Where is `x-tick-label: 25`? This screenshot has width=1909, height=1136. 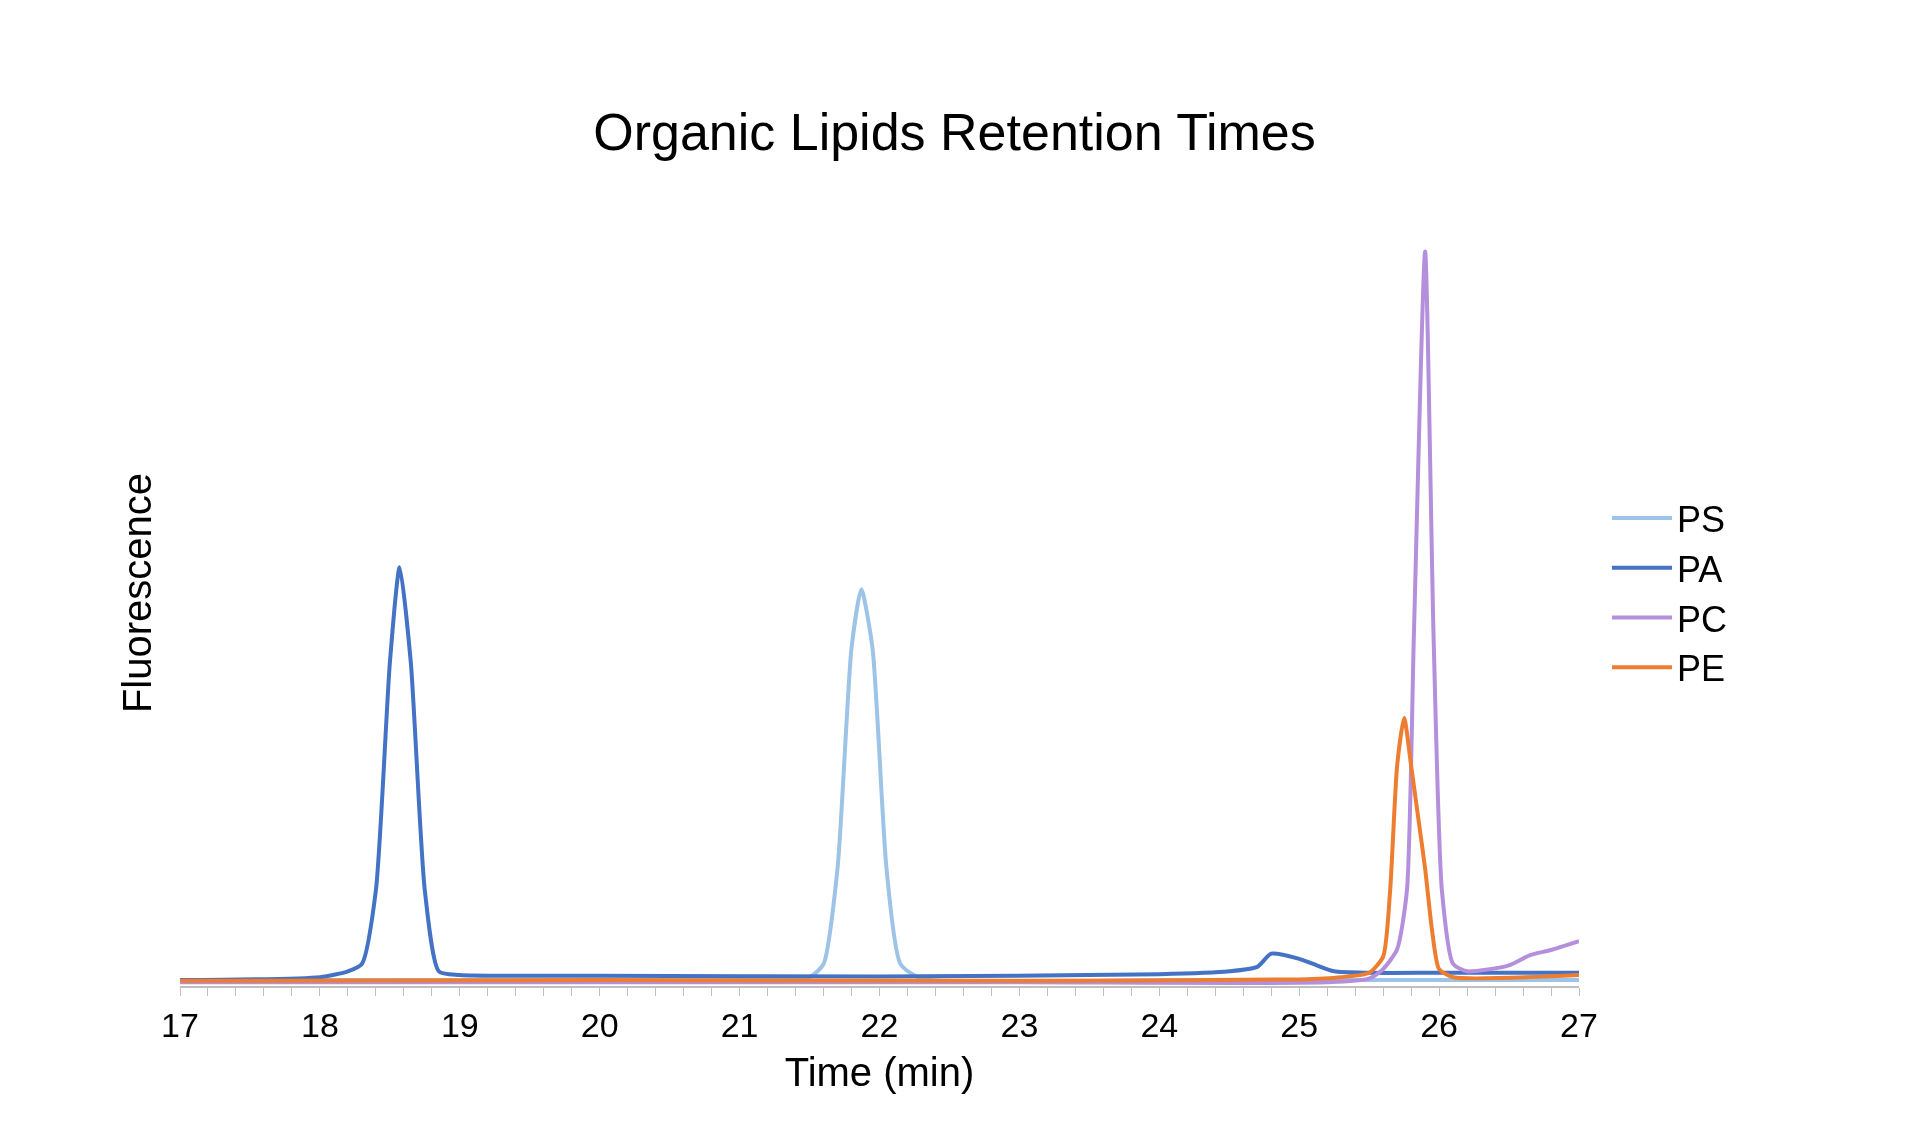 x-tick-label: 25 is located at coordinates (1299, 1024).